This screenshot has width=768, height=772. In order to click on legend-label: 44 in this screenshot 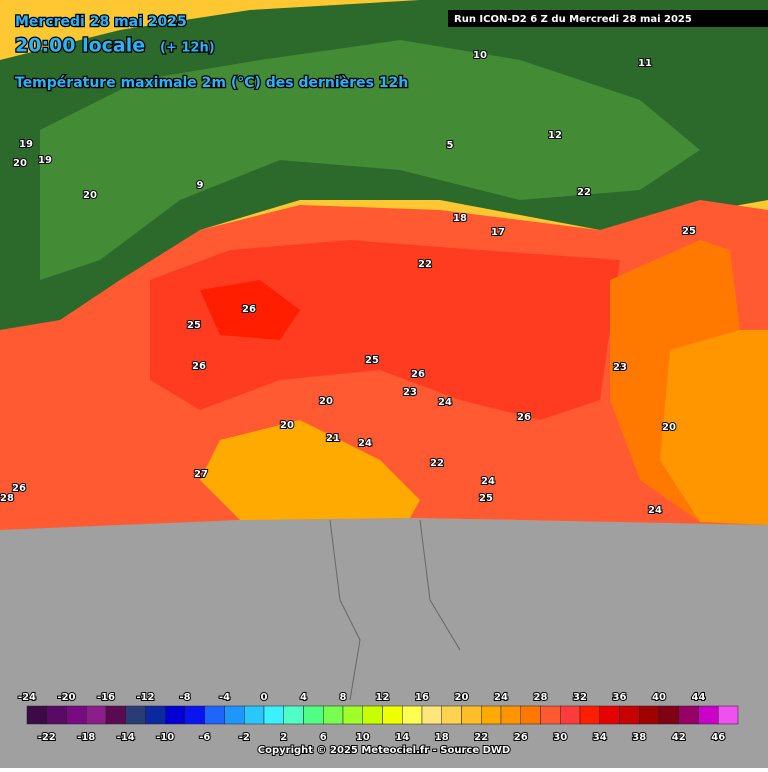, I will do `click(699, 697)`.